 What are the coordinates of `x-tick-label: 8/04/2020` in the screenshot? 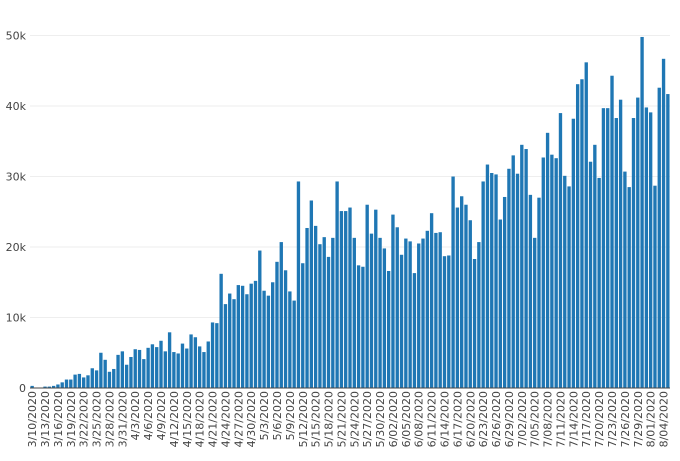 It's located at (664, 419).